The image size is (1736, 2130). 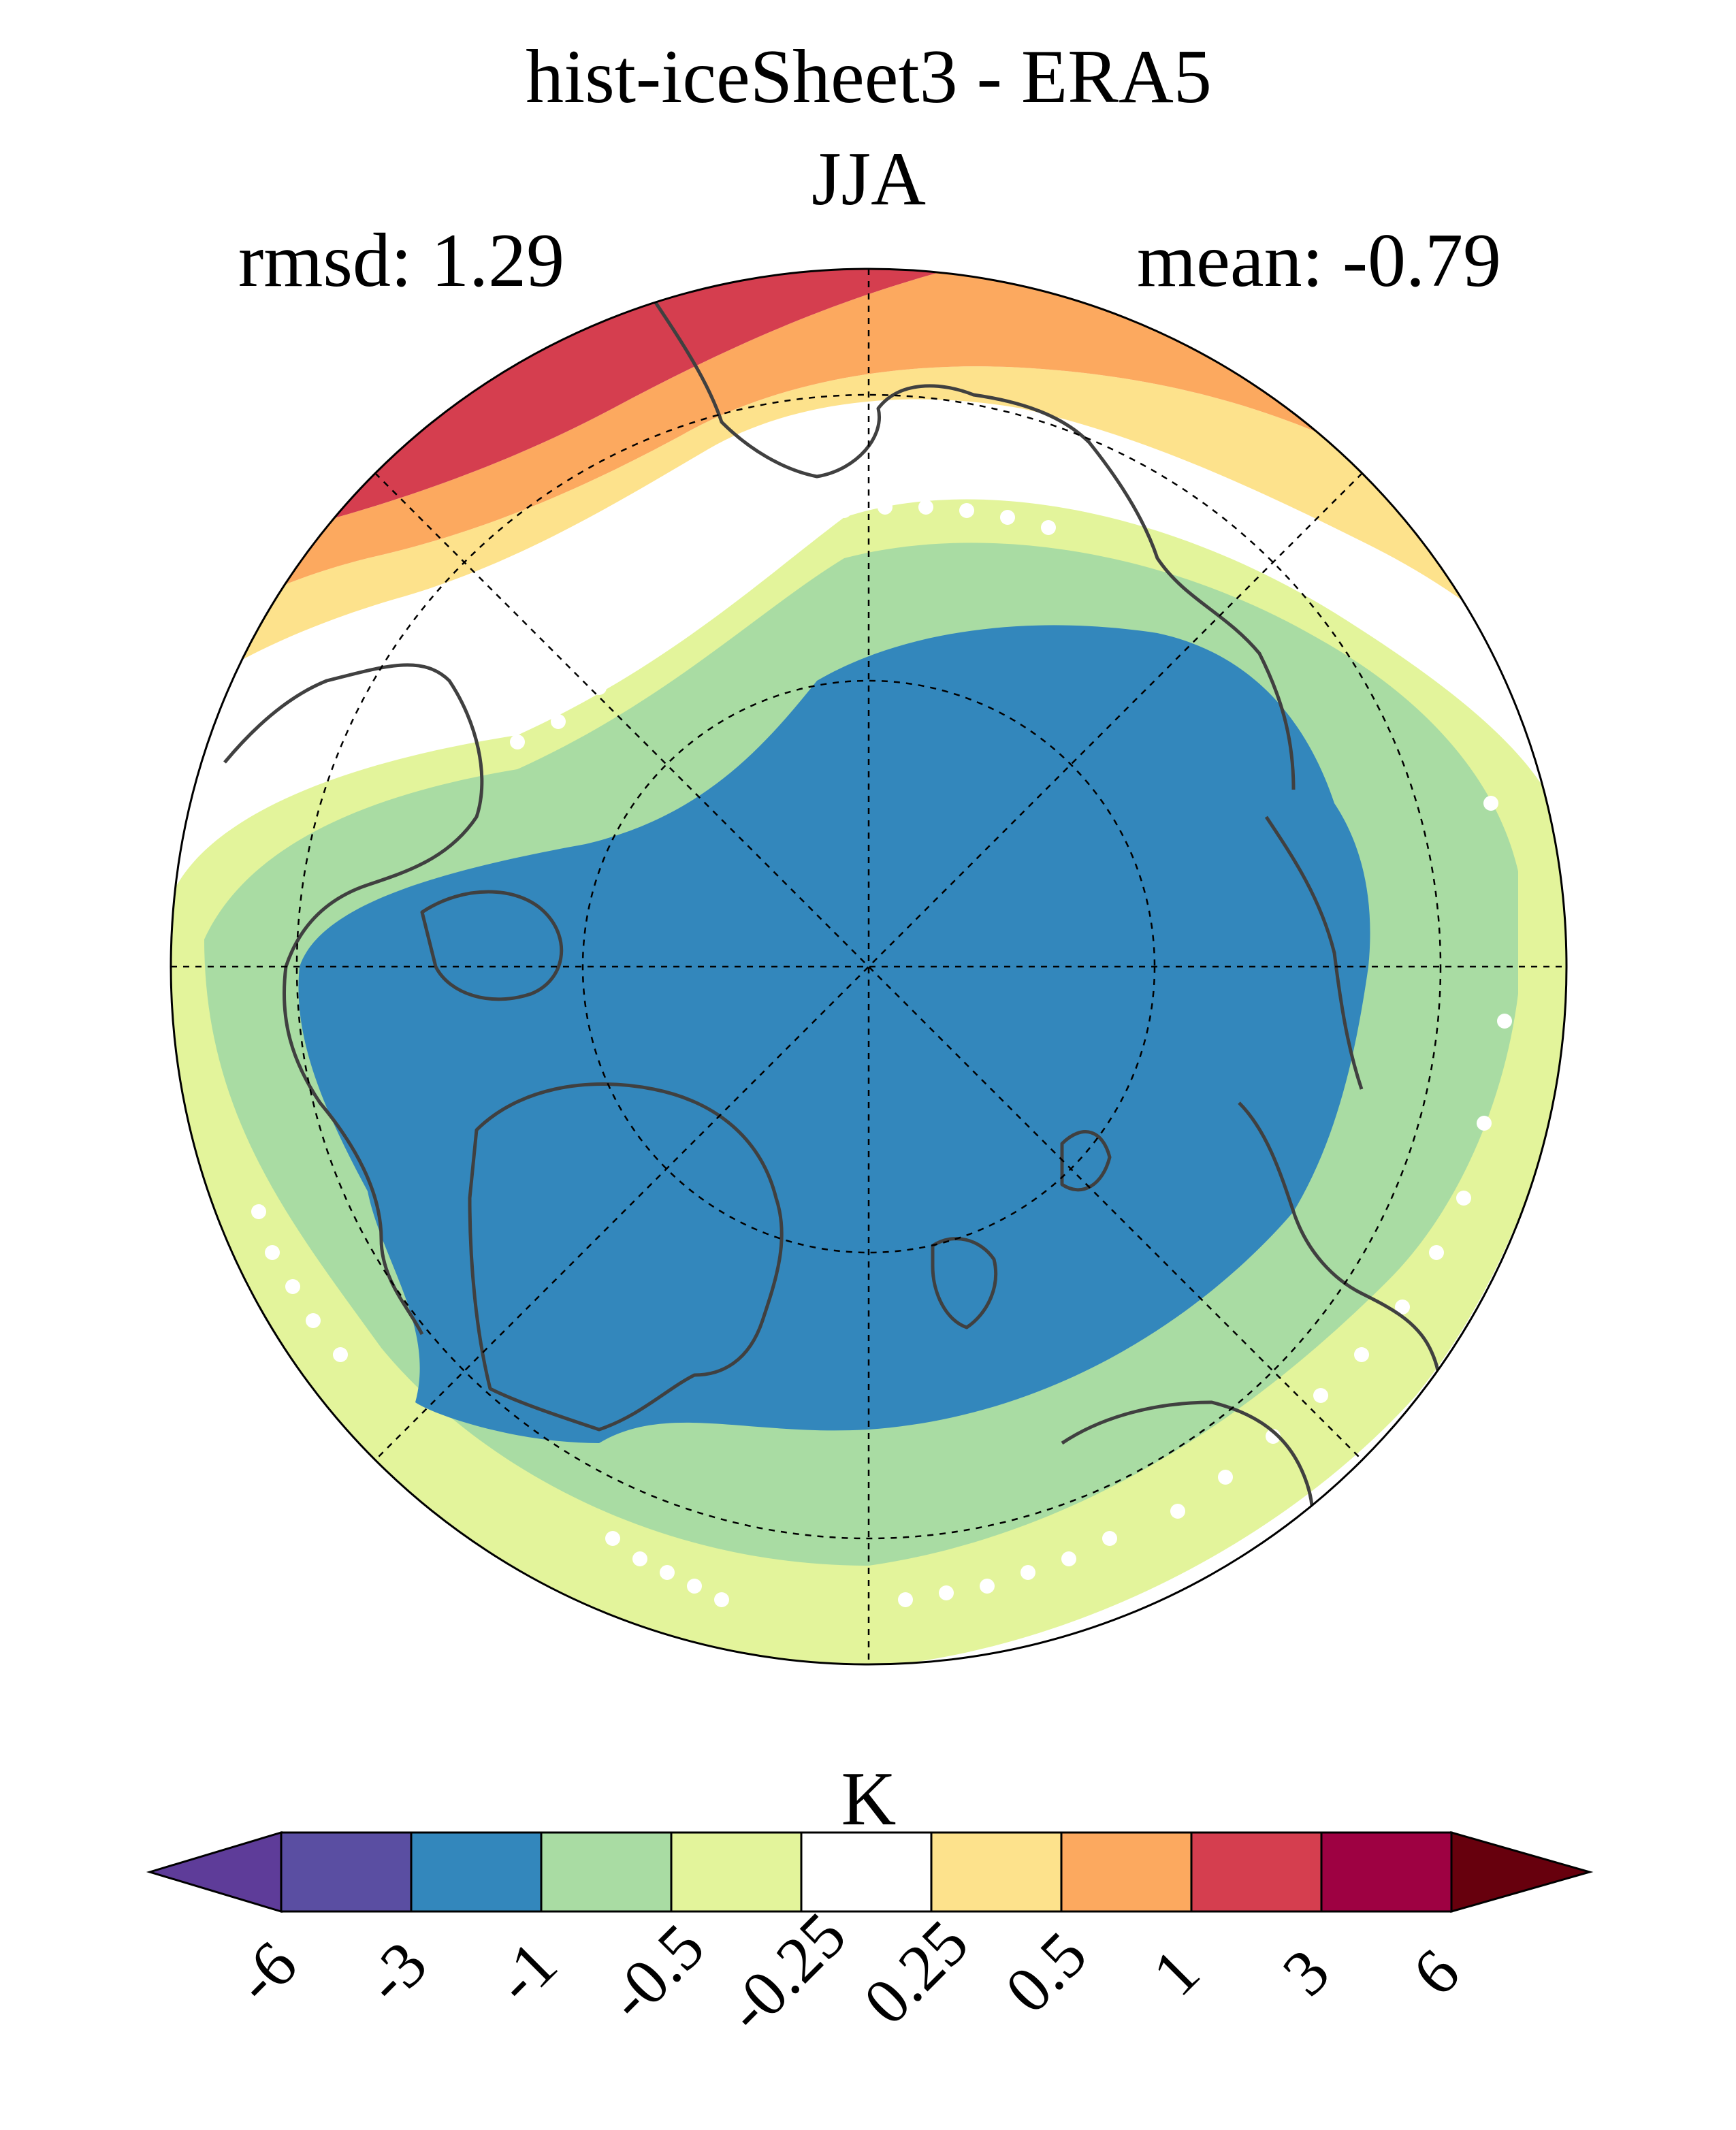 What do you see at coordinates (655, 1971) in the screenshot?
I see `colorbar-tick-label: -0.5` at bounding box center [655, 1971].